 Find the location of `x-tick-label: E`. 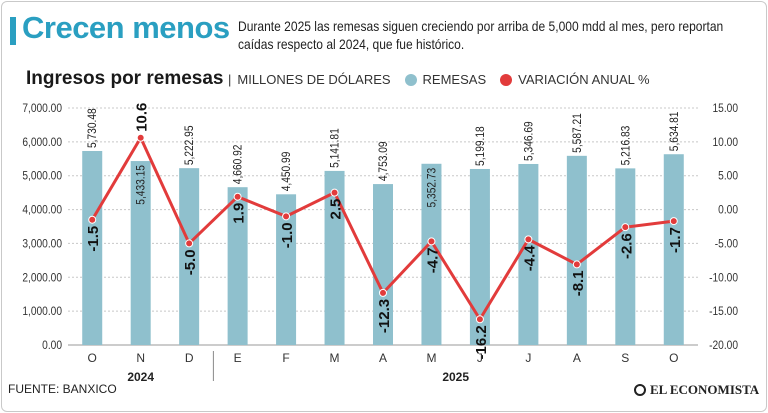

x-tick-label: E is located at coordinates (238, 358).